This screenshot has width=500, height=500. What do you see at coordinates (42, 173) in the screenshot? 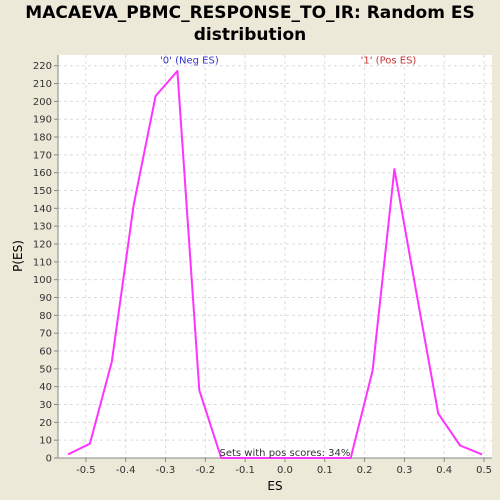
I see `y-tick-label: 160` at bounding box center [42, 173].